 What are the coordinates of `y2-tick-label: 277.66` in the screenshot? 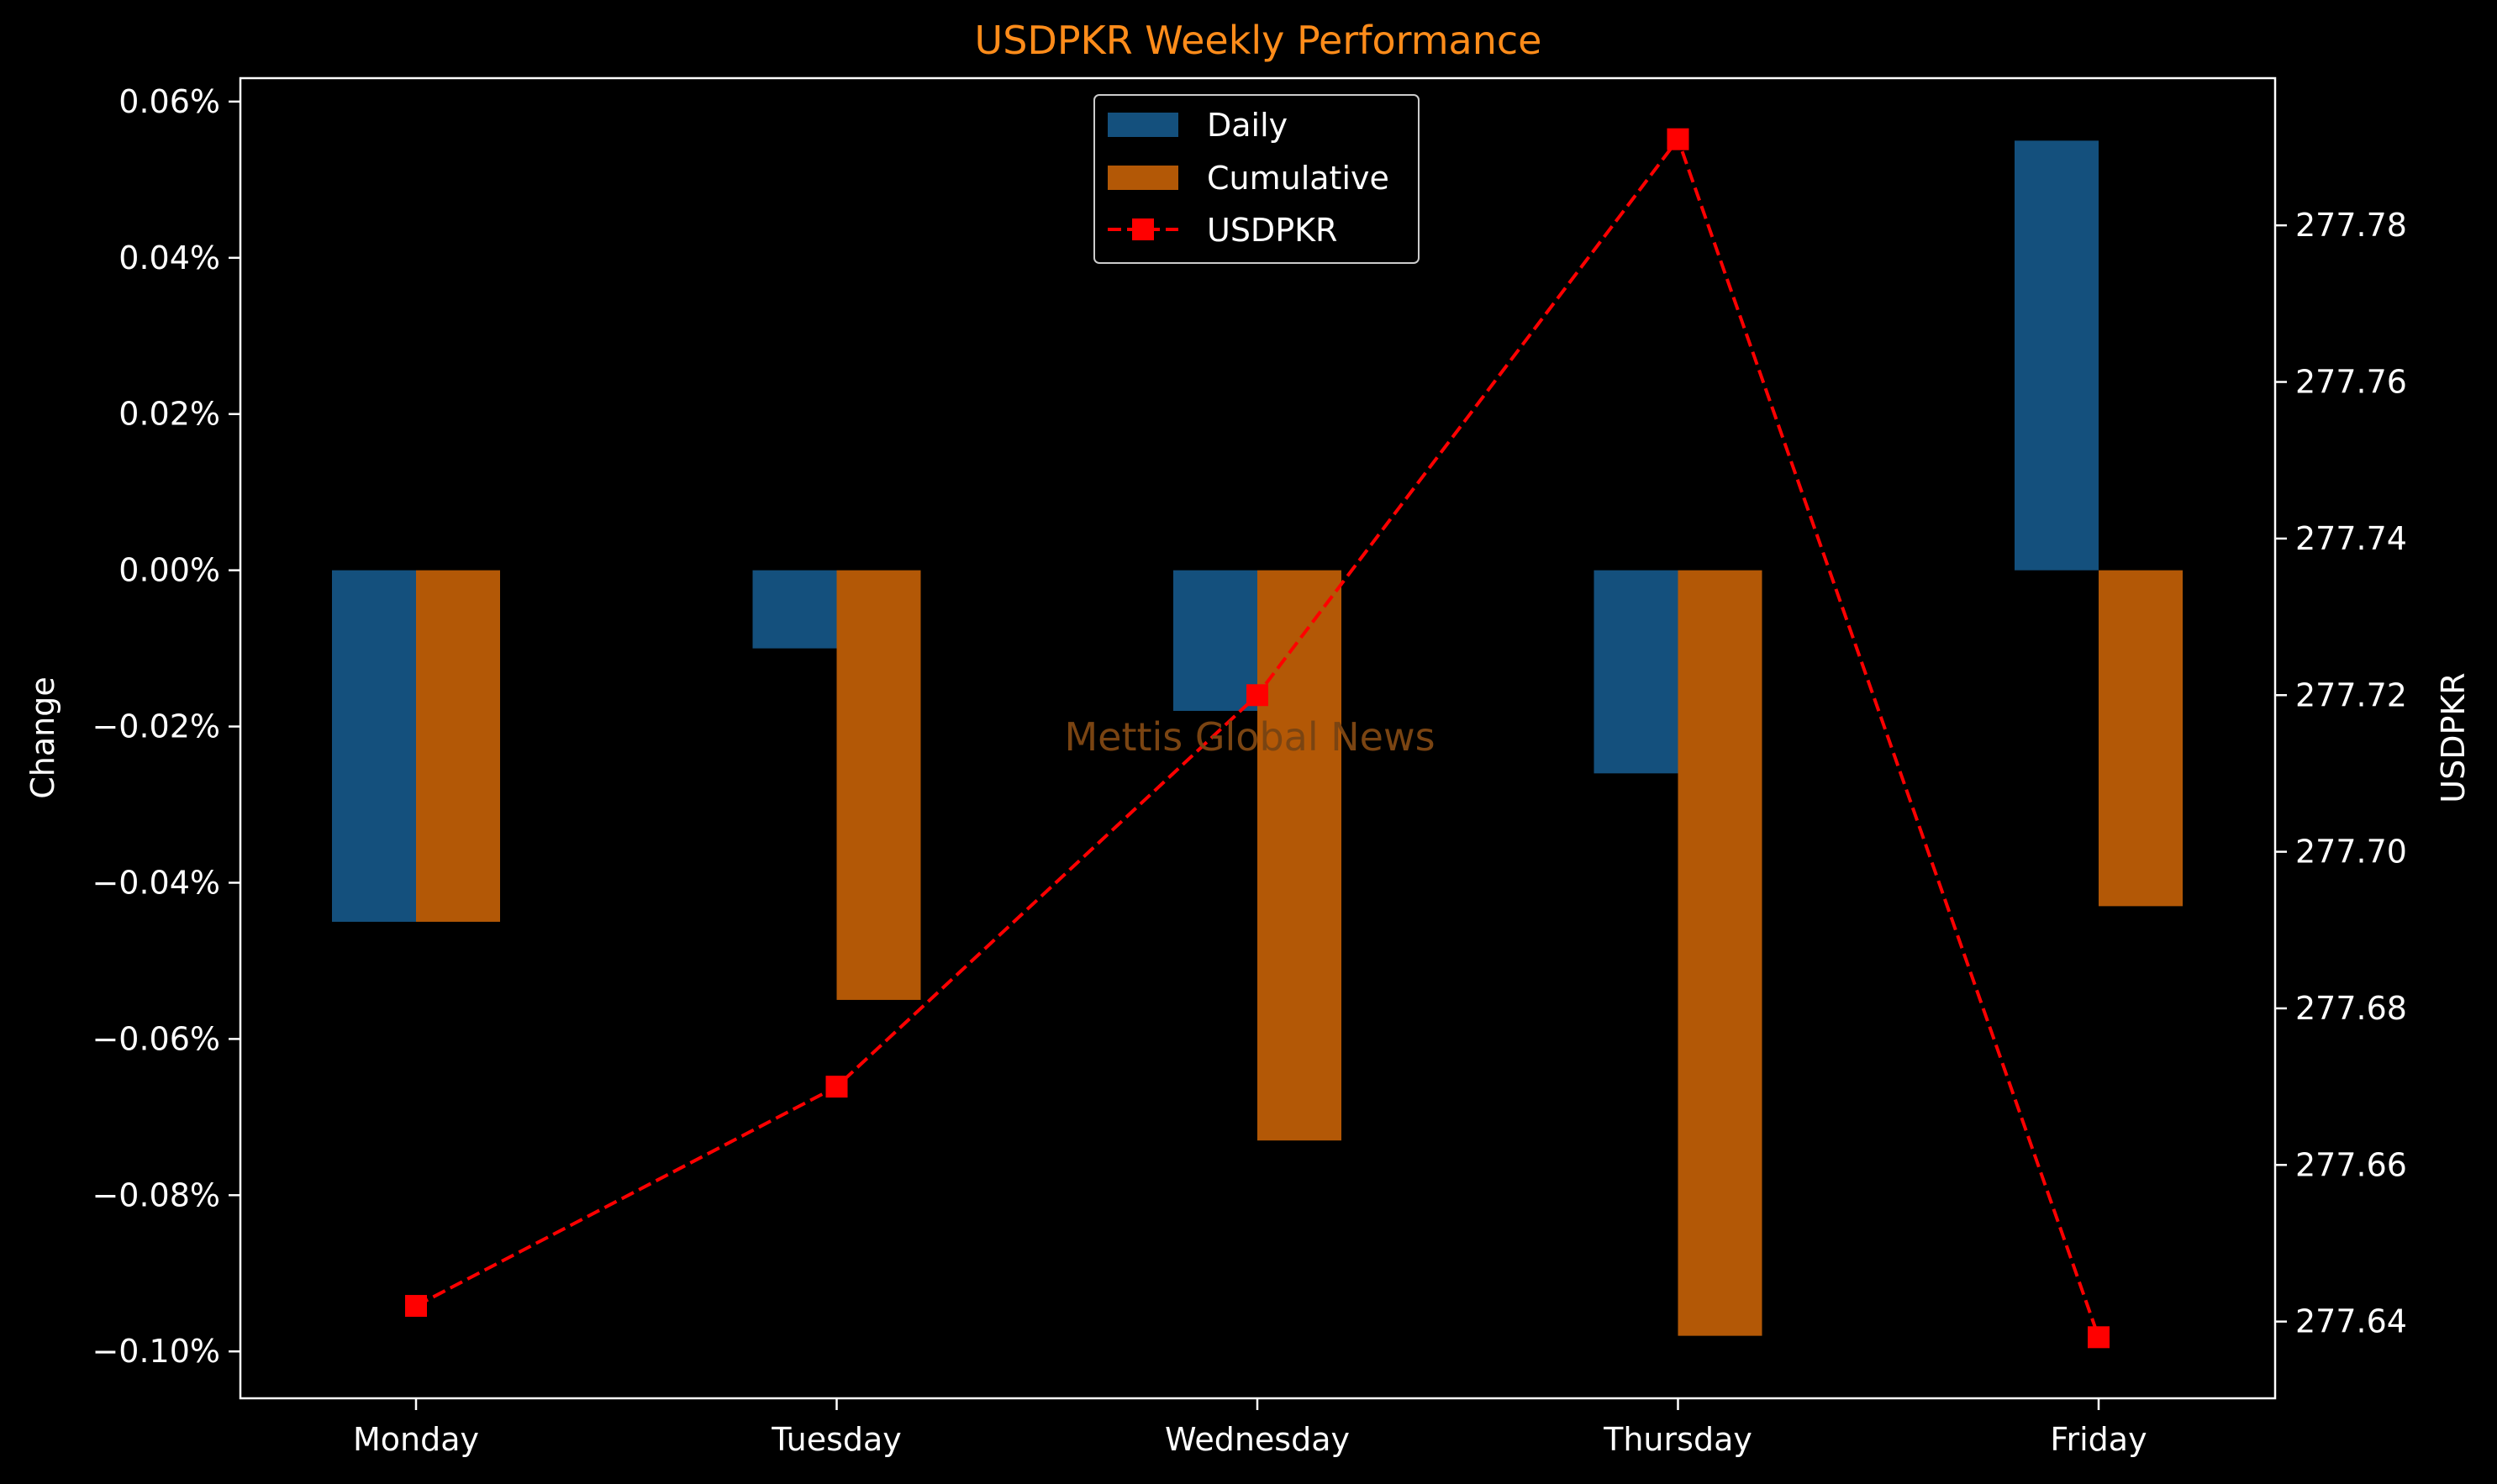 It's located at (2351, 1164).